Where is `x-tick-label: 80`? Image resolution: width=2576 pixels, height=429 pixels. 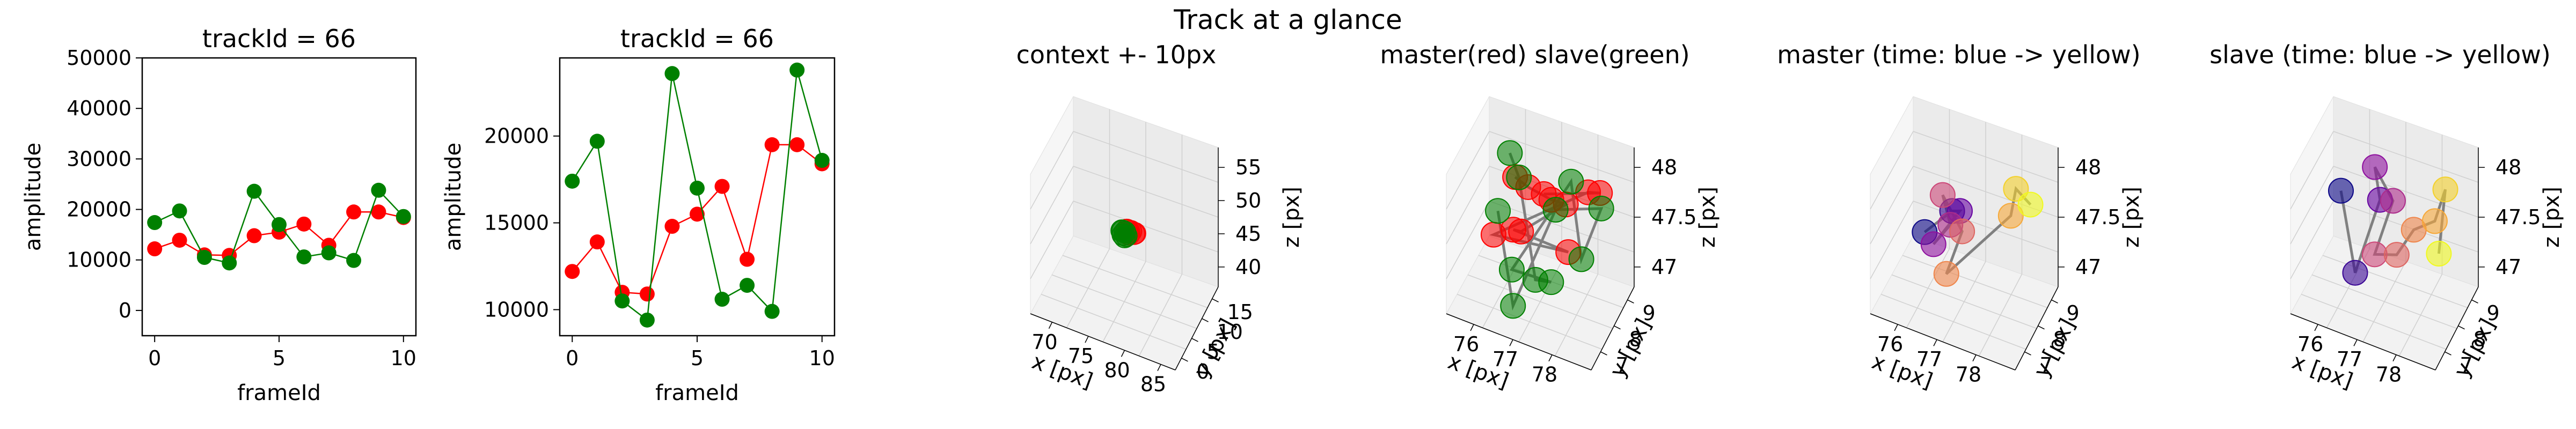 x-tick-label: 80 is located at coordinates (1117, 370).